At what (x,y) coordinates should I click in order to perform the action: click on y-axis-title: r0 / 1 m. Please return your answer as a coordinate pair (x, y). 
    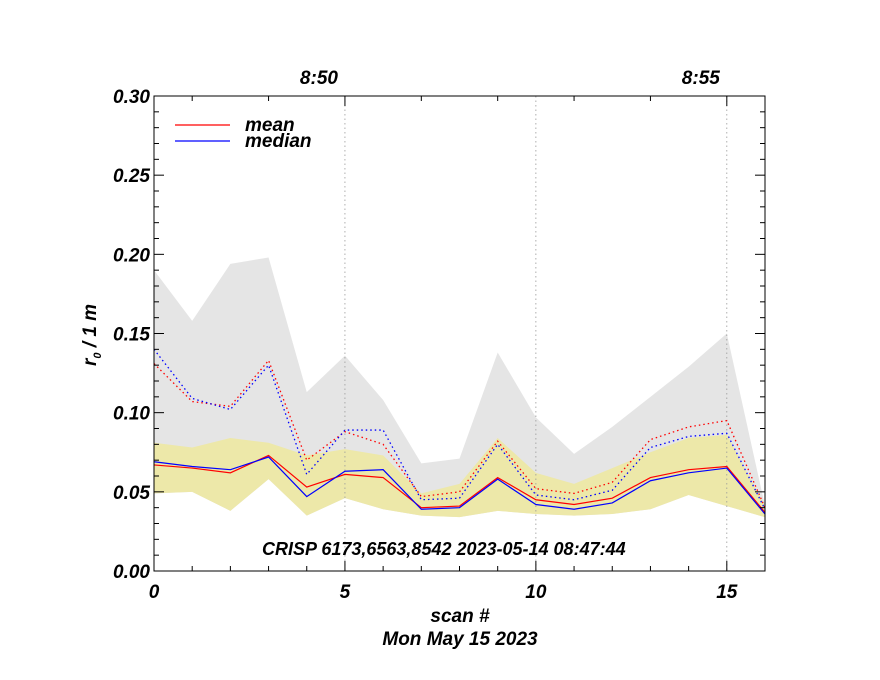
    Looking at the image, I should click on (92, 335).